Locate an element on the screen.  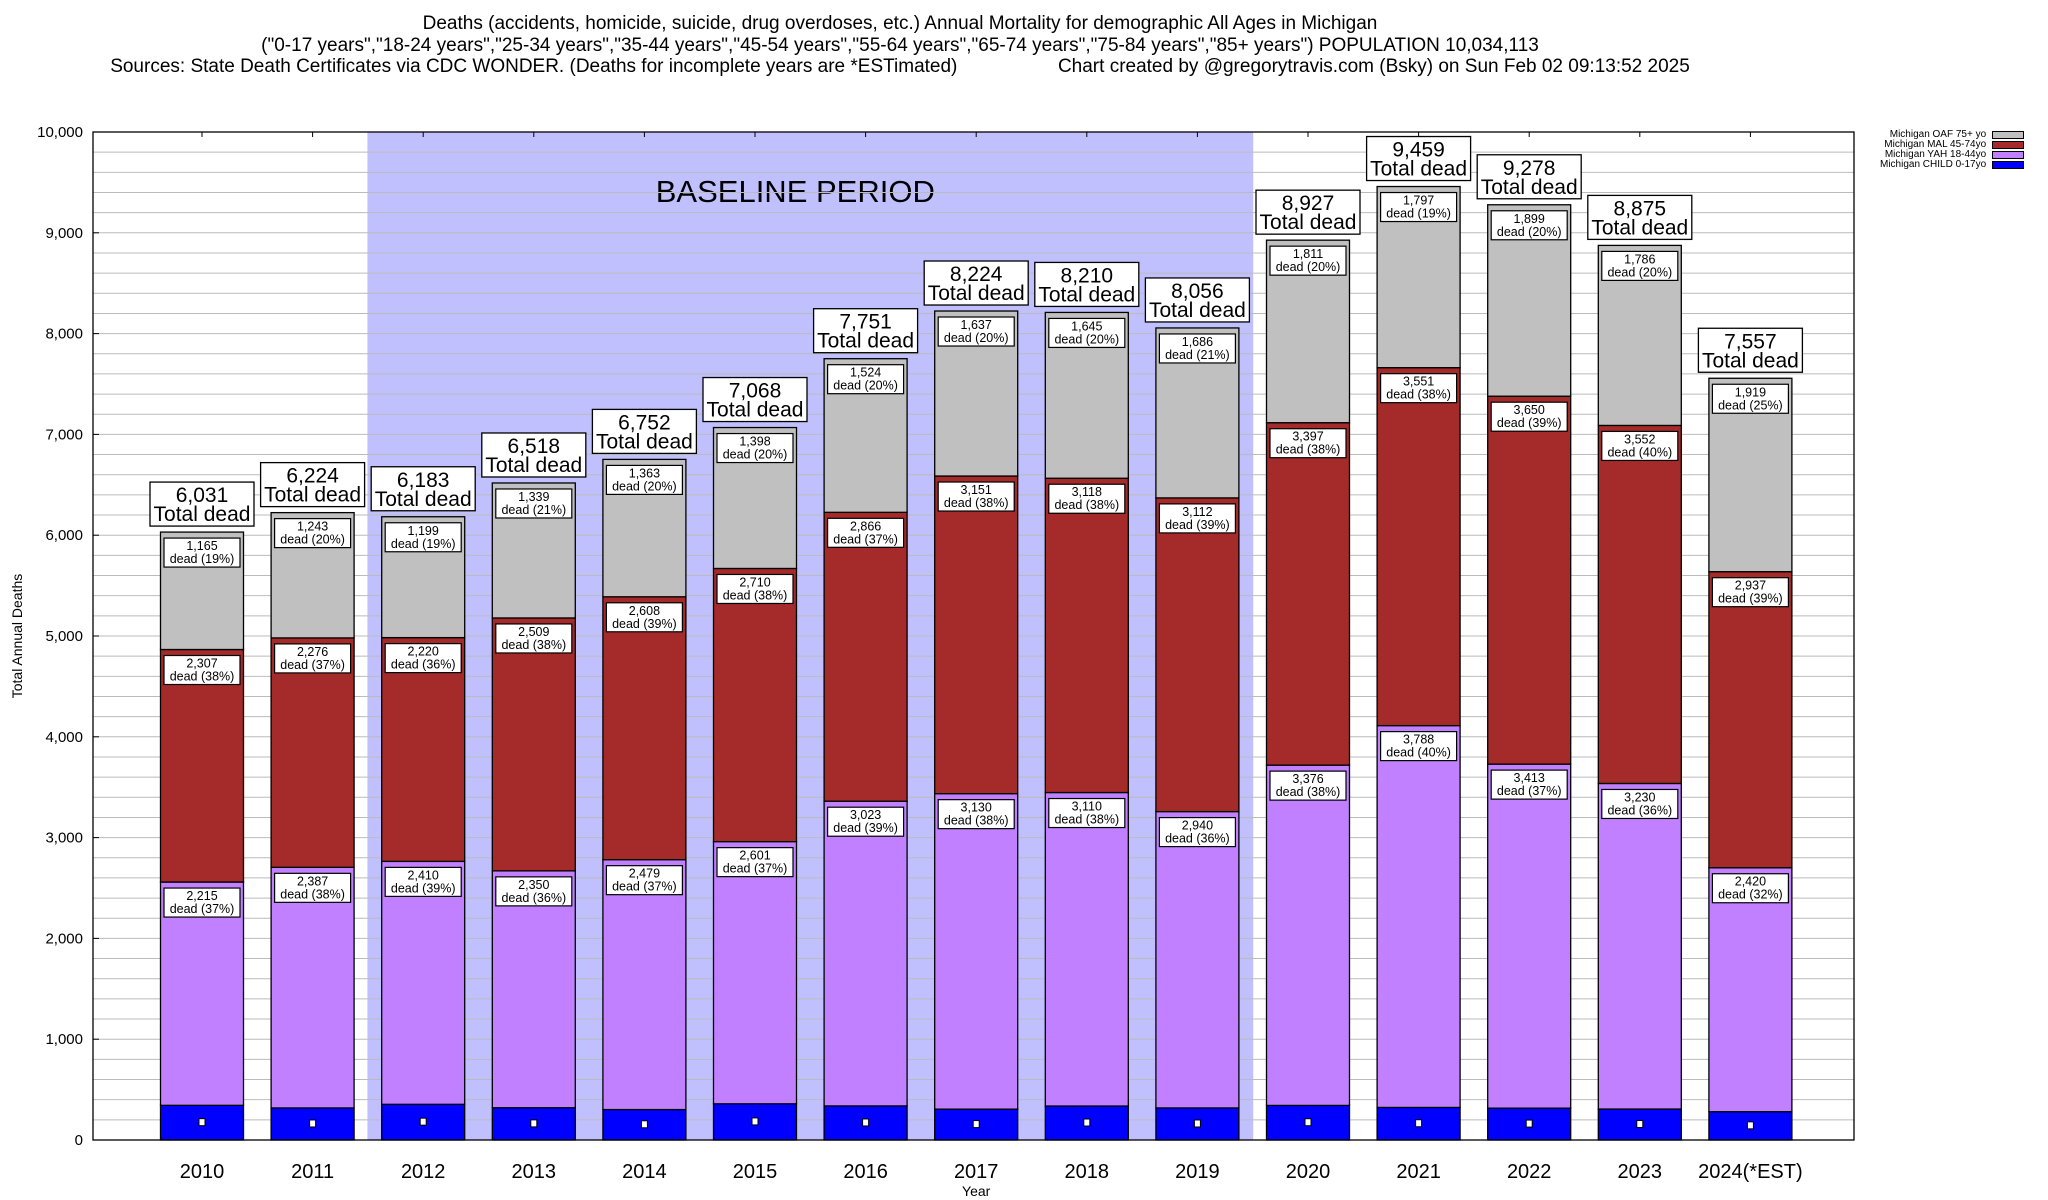
segment-value-label: 3,230 is located at coordinates (1639, 797).